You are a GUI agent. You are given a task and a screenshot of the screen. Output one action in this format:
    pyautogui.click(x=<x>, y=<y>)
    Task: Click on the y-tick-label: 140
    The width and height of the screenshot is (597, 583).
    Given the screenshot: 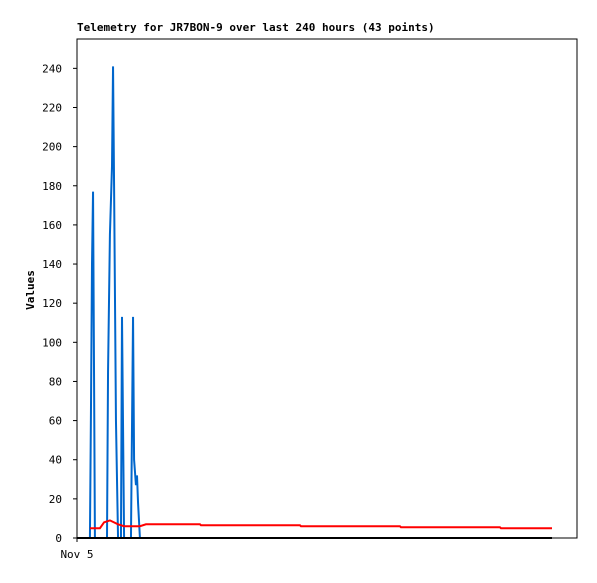 What is the action you would take?
    pyautogui.click(x=52, y=264)
    